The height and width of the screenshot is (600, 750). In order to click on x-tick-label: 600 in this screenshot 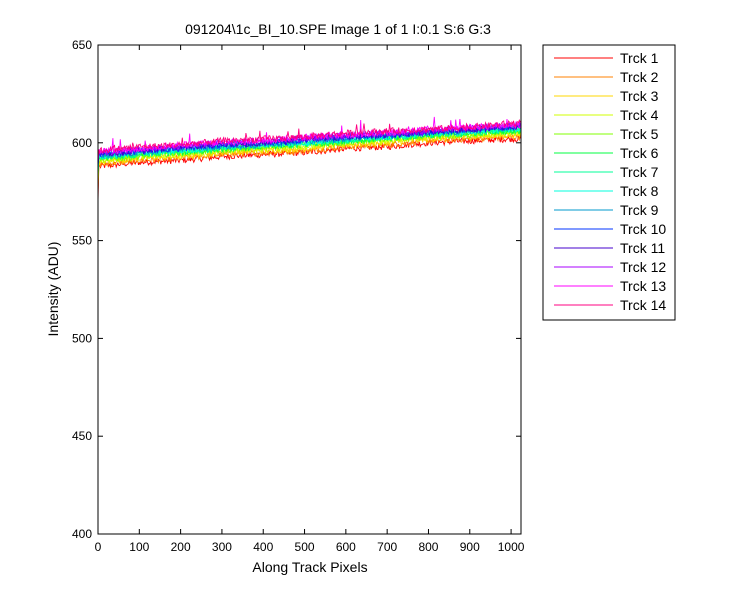, I will do `click(346, 547)`.